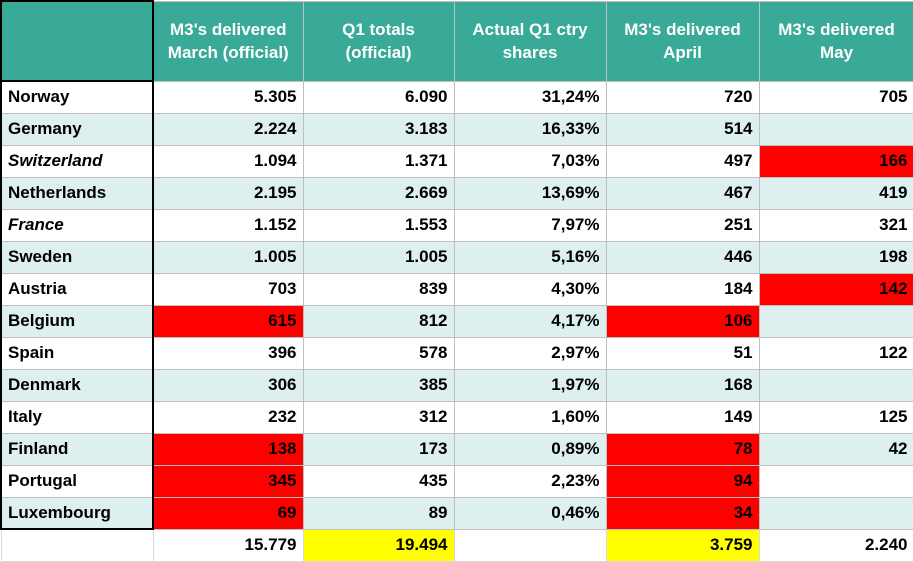 This screenshot has width=913, height=562. What do you see at coordinates (682, 225) in the screenshot?
I see `april-cell: 251` at bounding box center [682, 225].